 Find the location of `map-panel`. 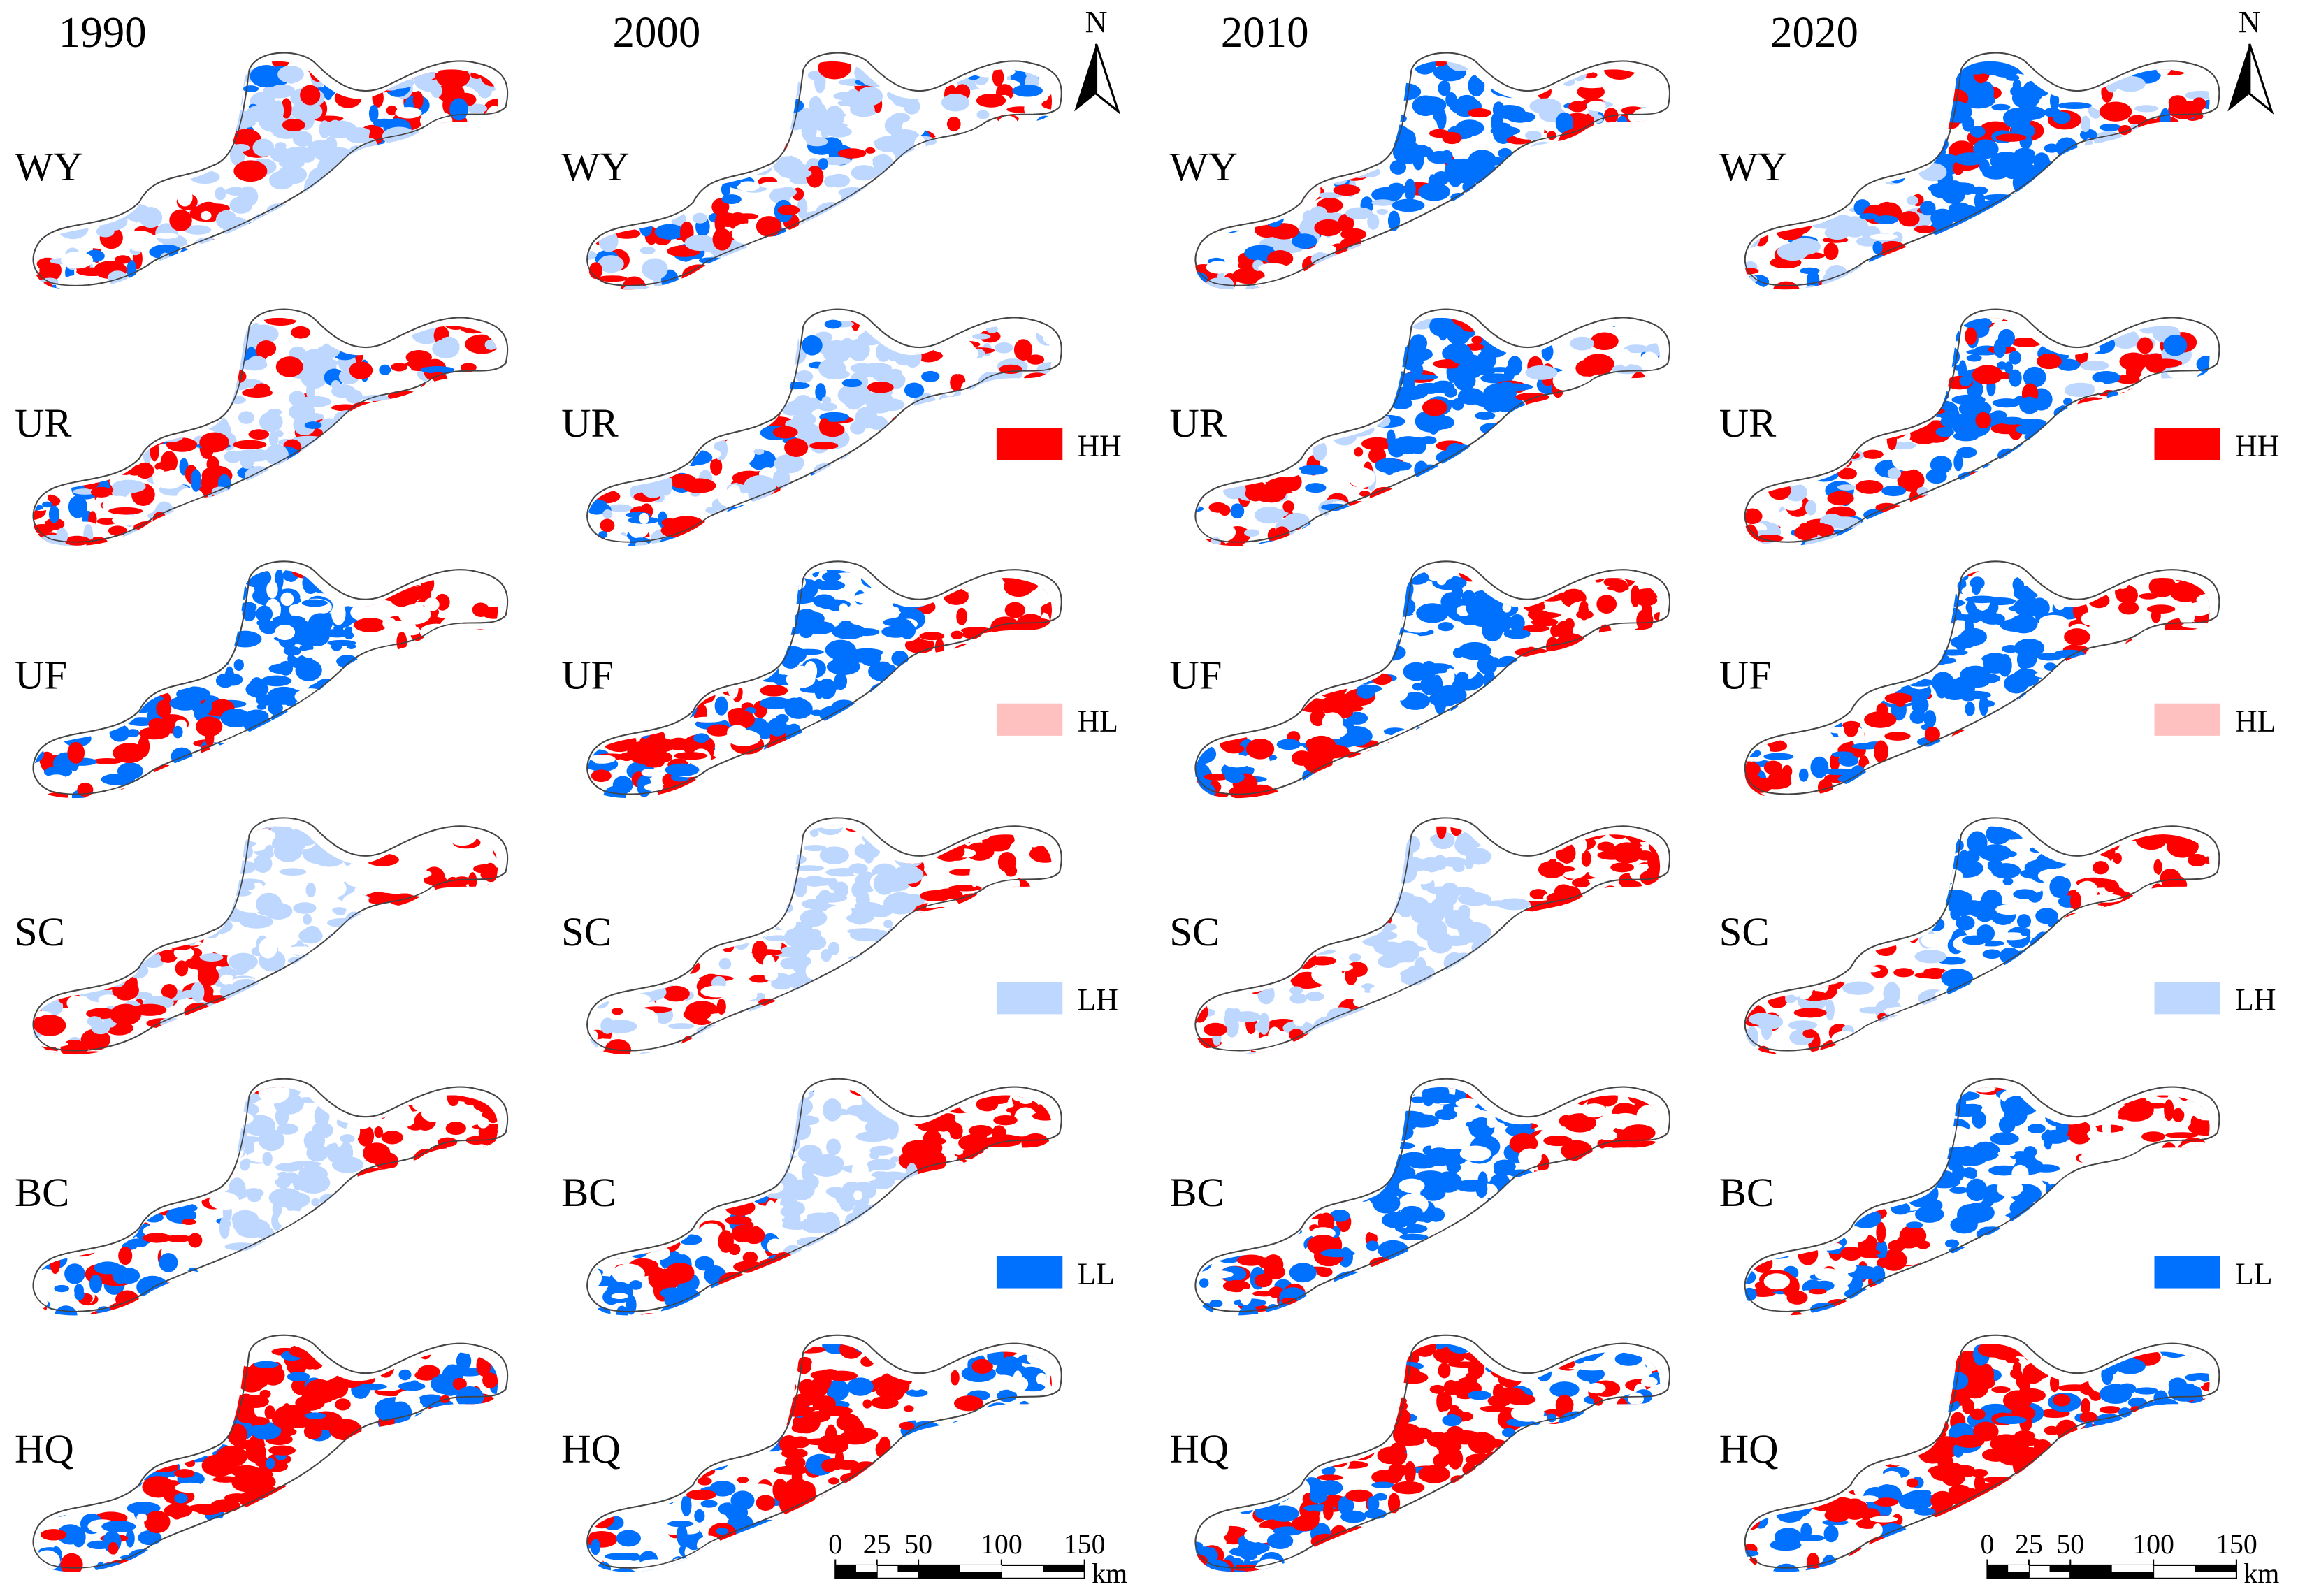

map-panel is located at coordinates (1982, 171).